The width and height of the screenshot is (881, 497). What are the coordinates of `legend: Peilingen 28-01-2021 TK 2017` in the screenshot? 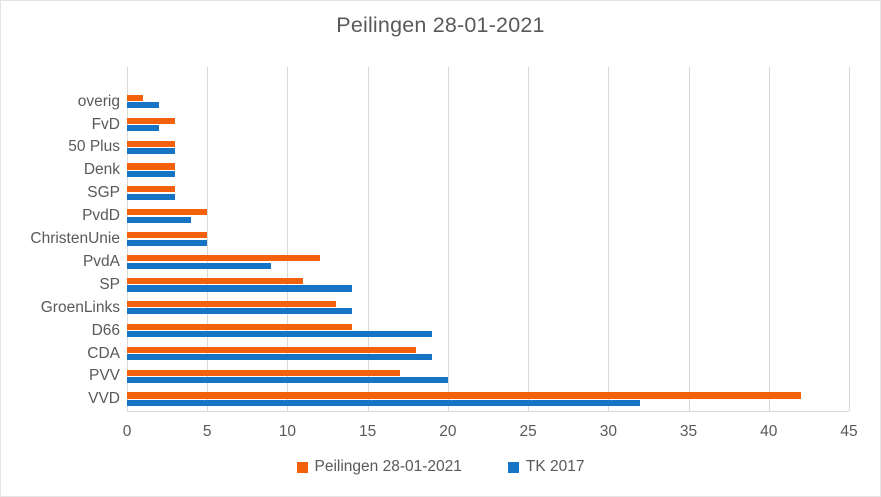 It's located at (440, 467).